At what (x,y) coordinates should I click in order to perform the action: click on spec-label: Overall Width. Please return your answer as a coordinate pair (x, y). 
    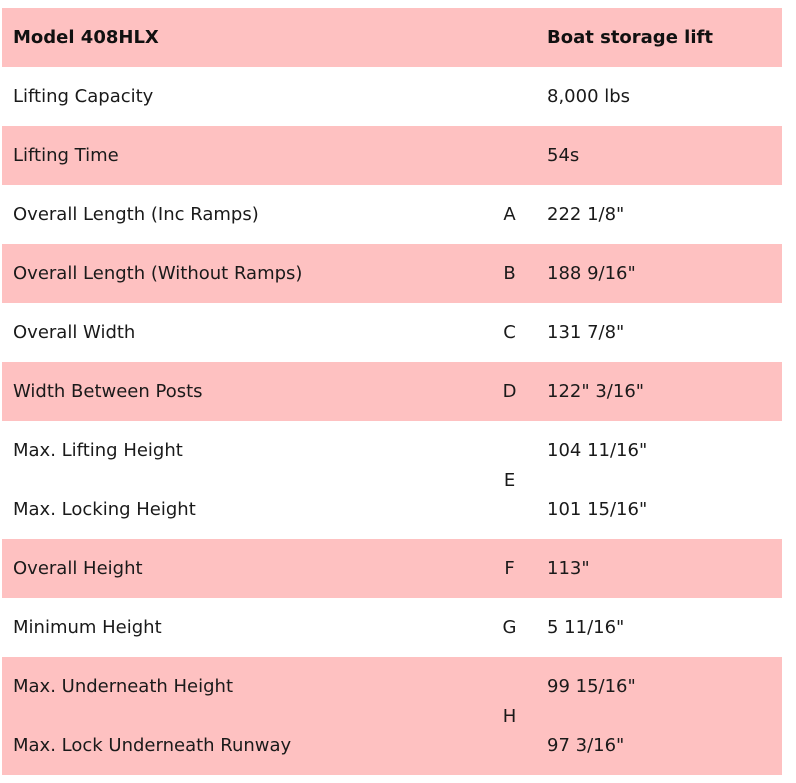
    Looking at the image, I should click on (74, 332).